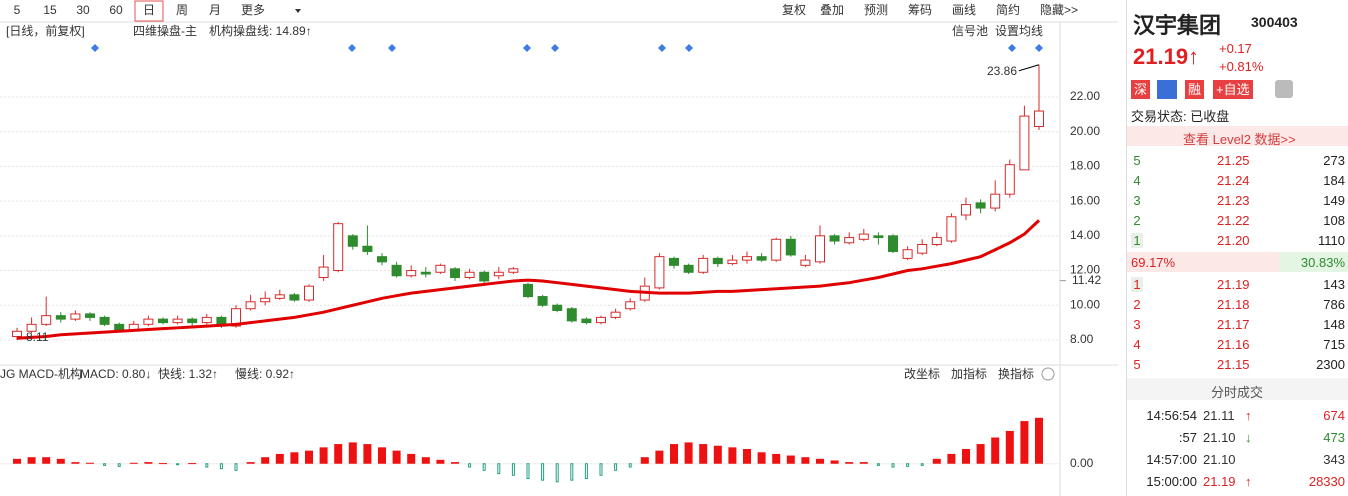 This screenshot has width=1348, height=496. Describe the element at coordinates (1233, 284) in the screenshot. I see `price: 21.19` at that location.